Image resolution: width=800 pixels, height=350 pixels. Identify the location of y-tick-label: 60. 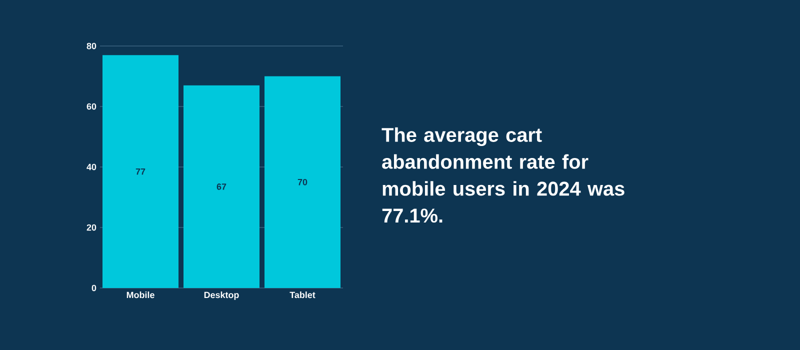
(91, 106).